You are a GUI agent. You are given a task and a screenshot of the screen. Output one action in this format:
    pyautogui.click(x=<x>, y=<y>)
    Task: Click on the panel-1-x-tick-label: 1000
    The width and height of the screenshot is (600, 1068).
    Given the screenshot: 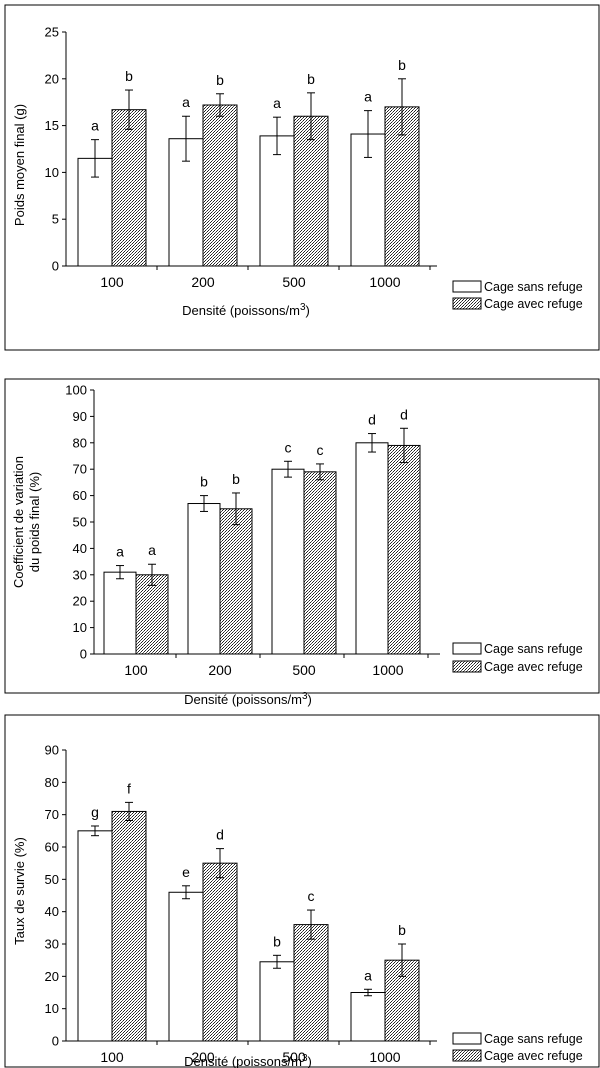 What is the action you would take?
    pyautogui.click(x=384, y=282)
    